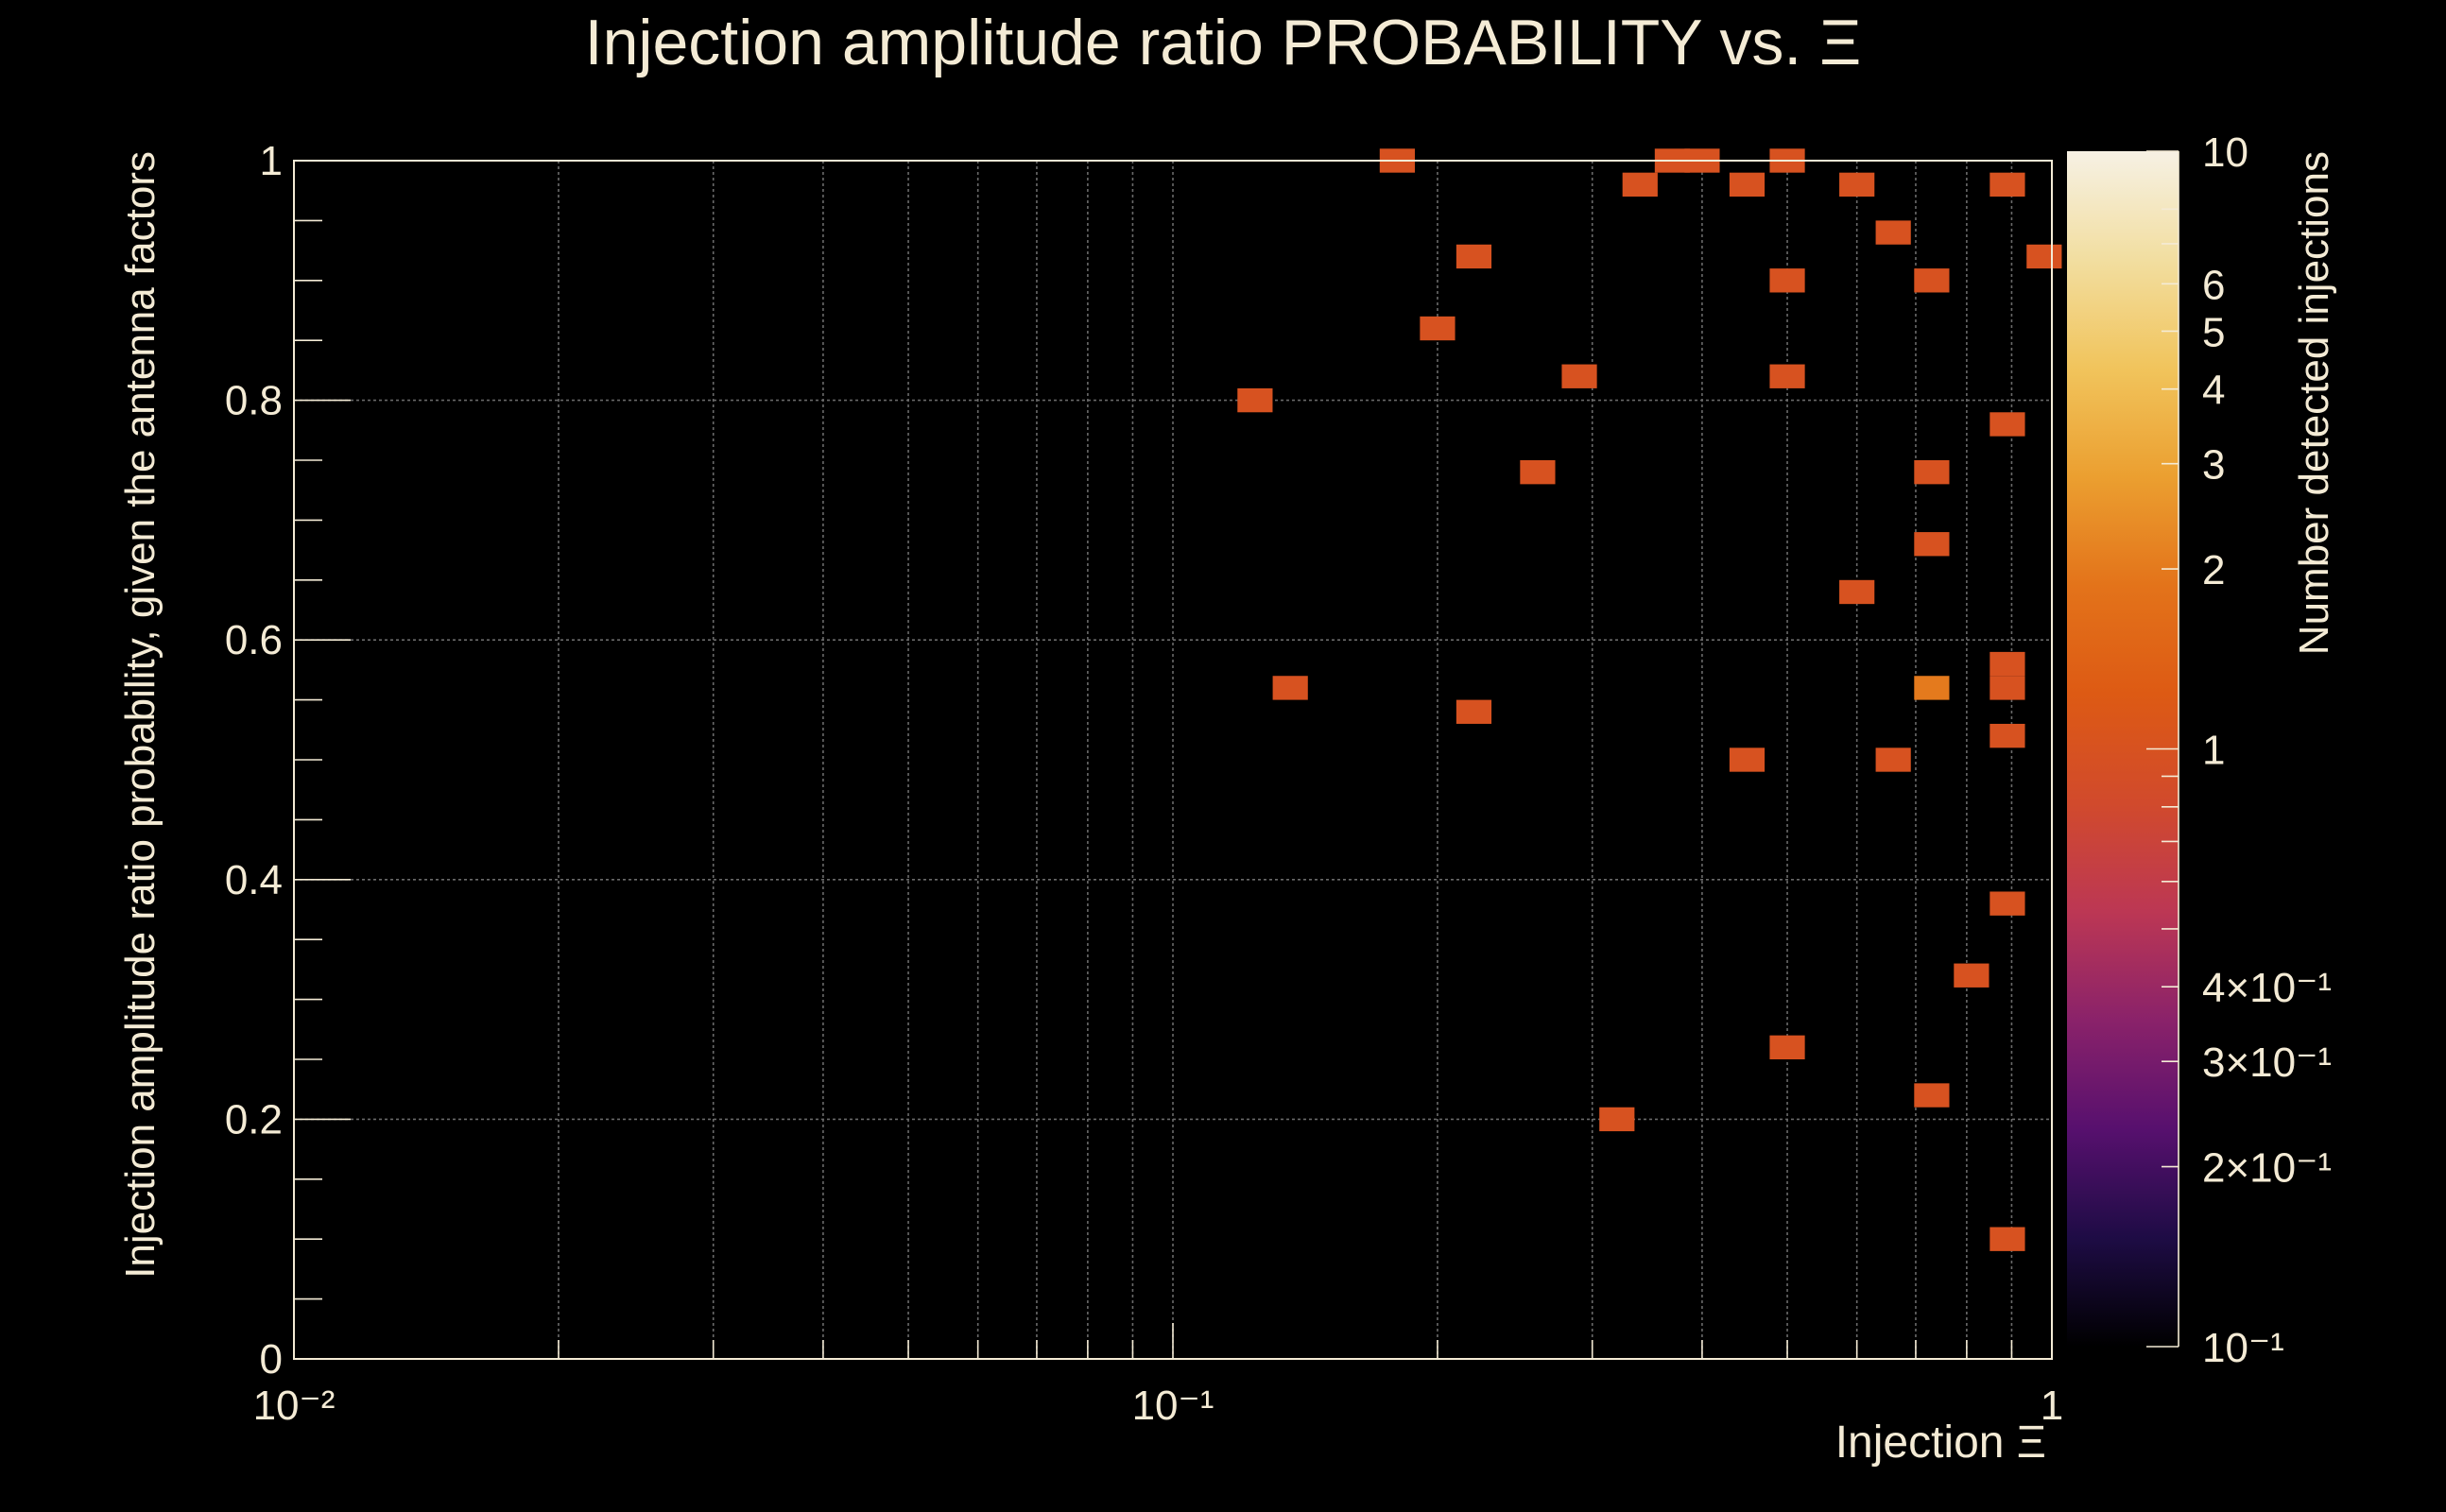 The height and width of the screenshot is (1512, 2446). What do you see at coordinates (1940, 1443) in the screenshot?
I see `x-axis-label: Injection Ξ` at bounding box center [1940, 1443].